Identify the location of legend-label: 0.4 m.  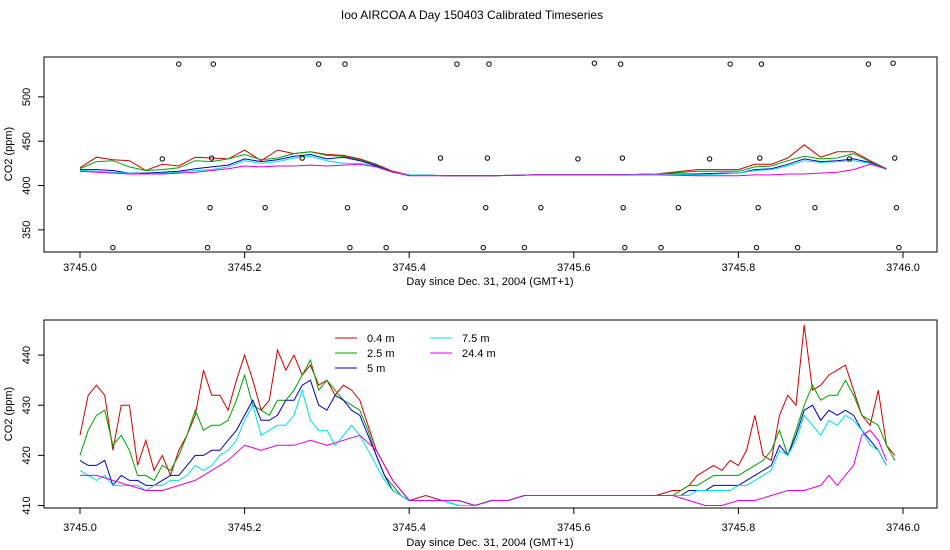
(381, 339).